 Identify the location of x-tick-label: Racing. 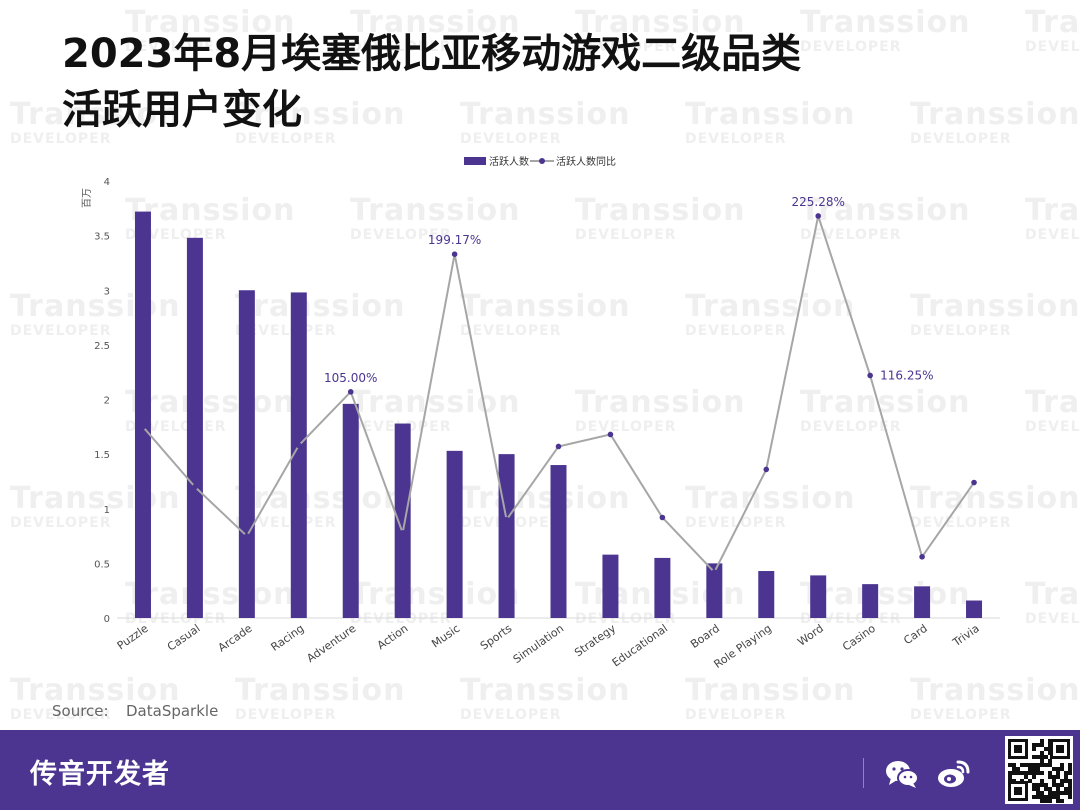
(288, 638).